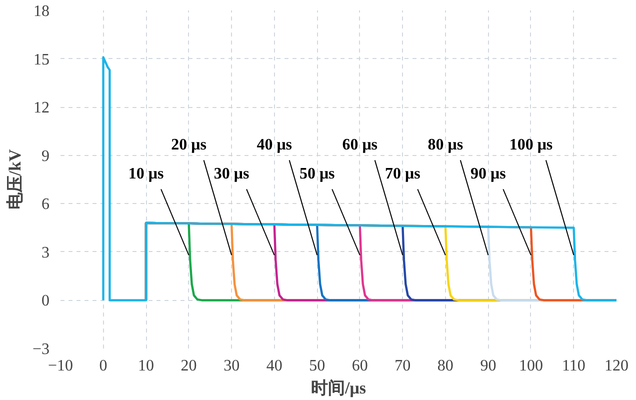 Image resolution: width=636 pixels, height=400 pixels. I want to click on x-tick-label: 20, so click(188, 366).